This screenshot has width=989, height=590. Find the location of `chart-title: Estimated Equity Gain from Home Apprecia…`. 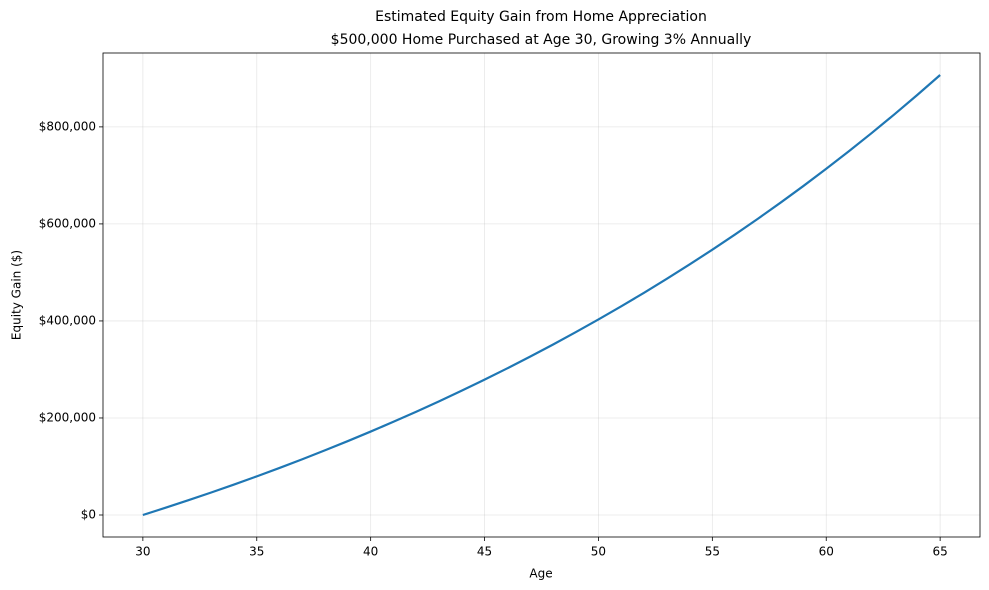

chart-title: Estimated Equity Gain from Home Apprecia… is located at coordinates (541, 17).